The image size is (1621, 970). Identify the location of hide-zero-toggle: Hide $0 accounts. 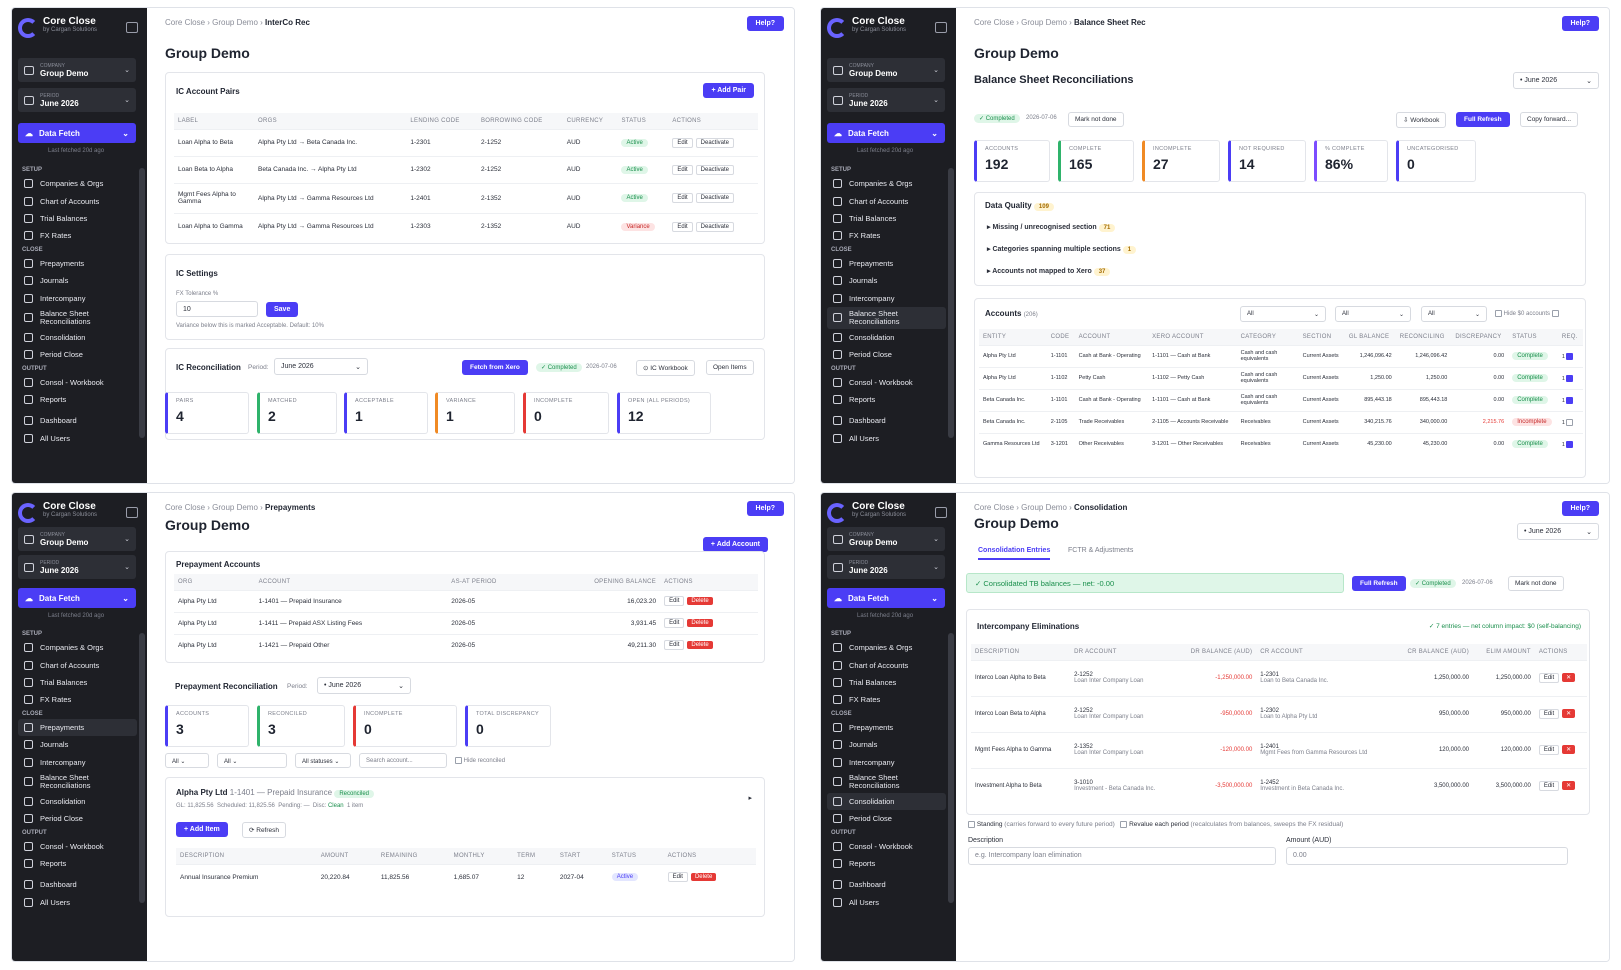
(1527, 313).